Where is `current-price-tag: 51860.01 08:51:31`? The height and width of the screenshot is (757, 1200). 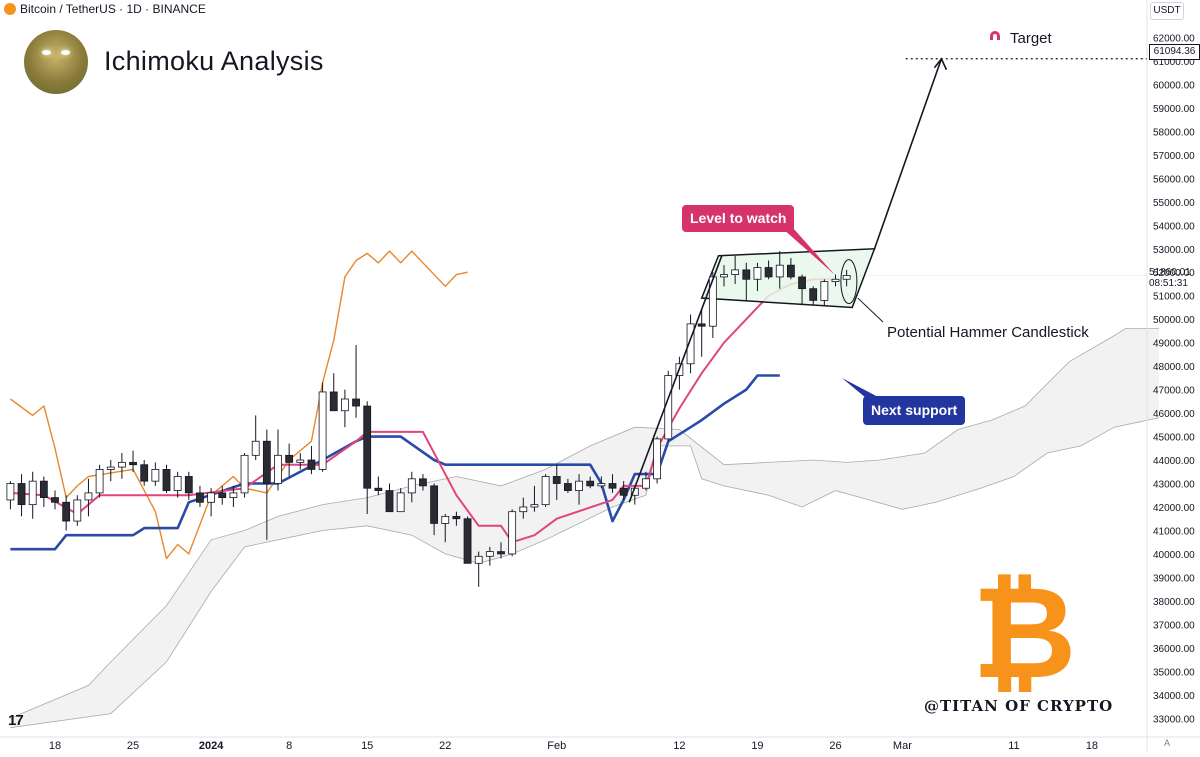
current-price-tag: 51860.01 08:51:31 is located at coordinates (1174, 283).